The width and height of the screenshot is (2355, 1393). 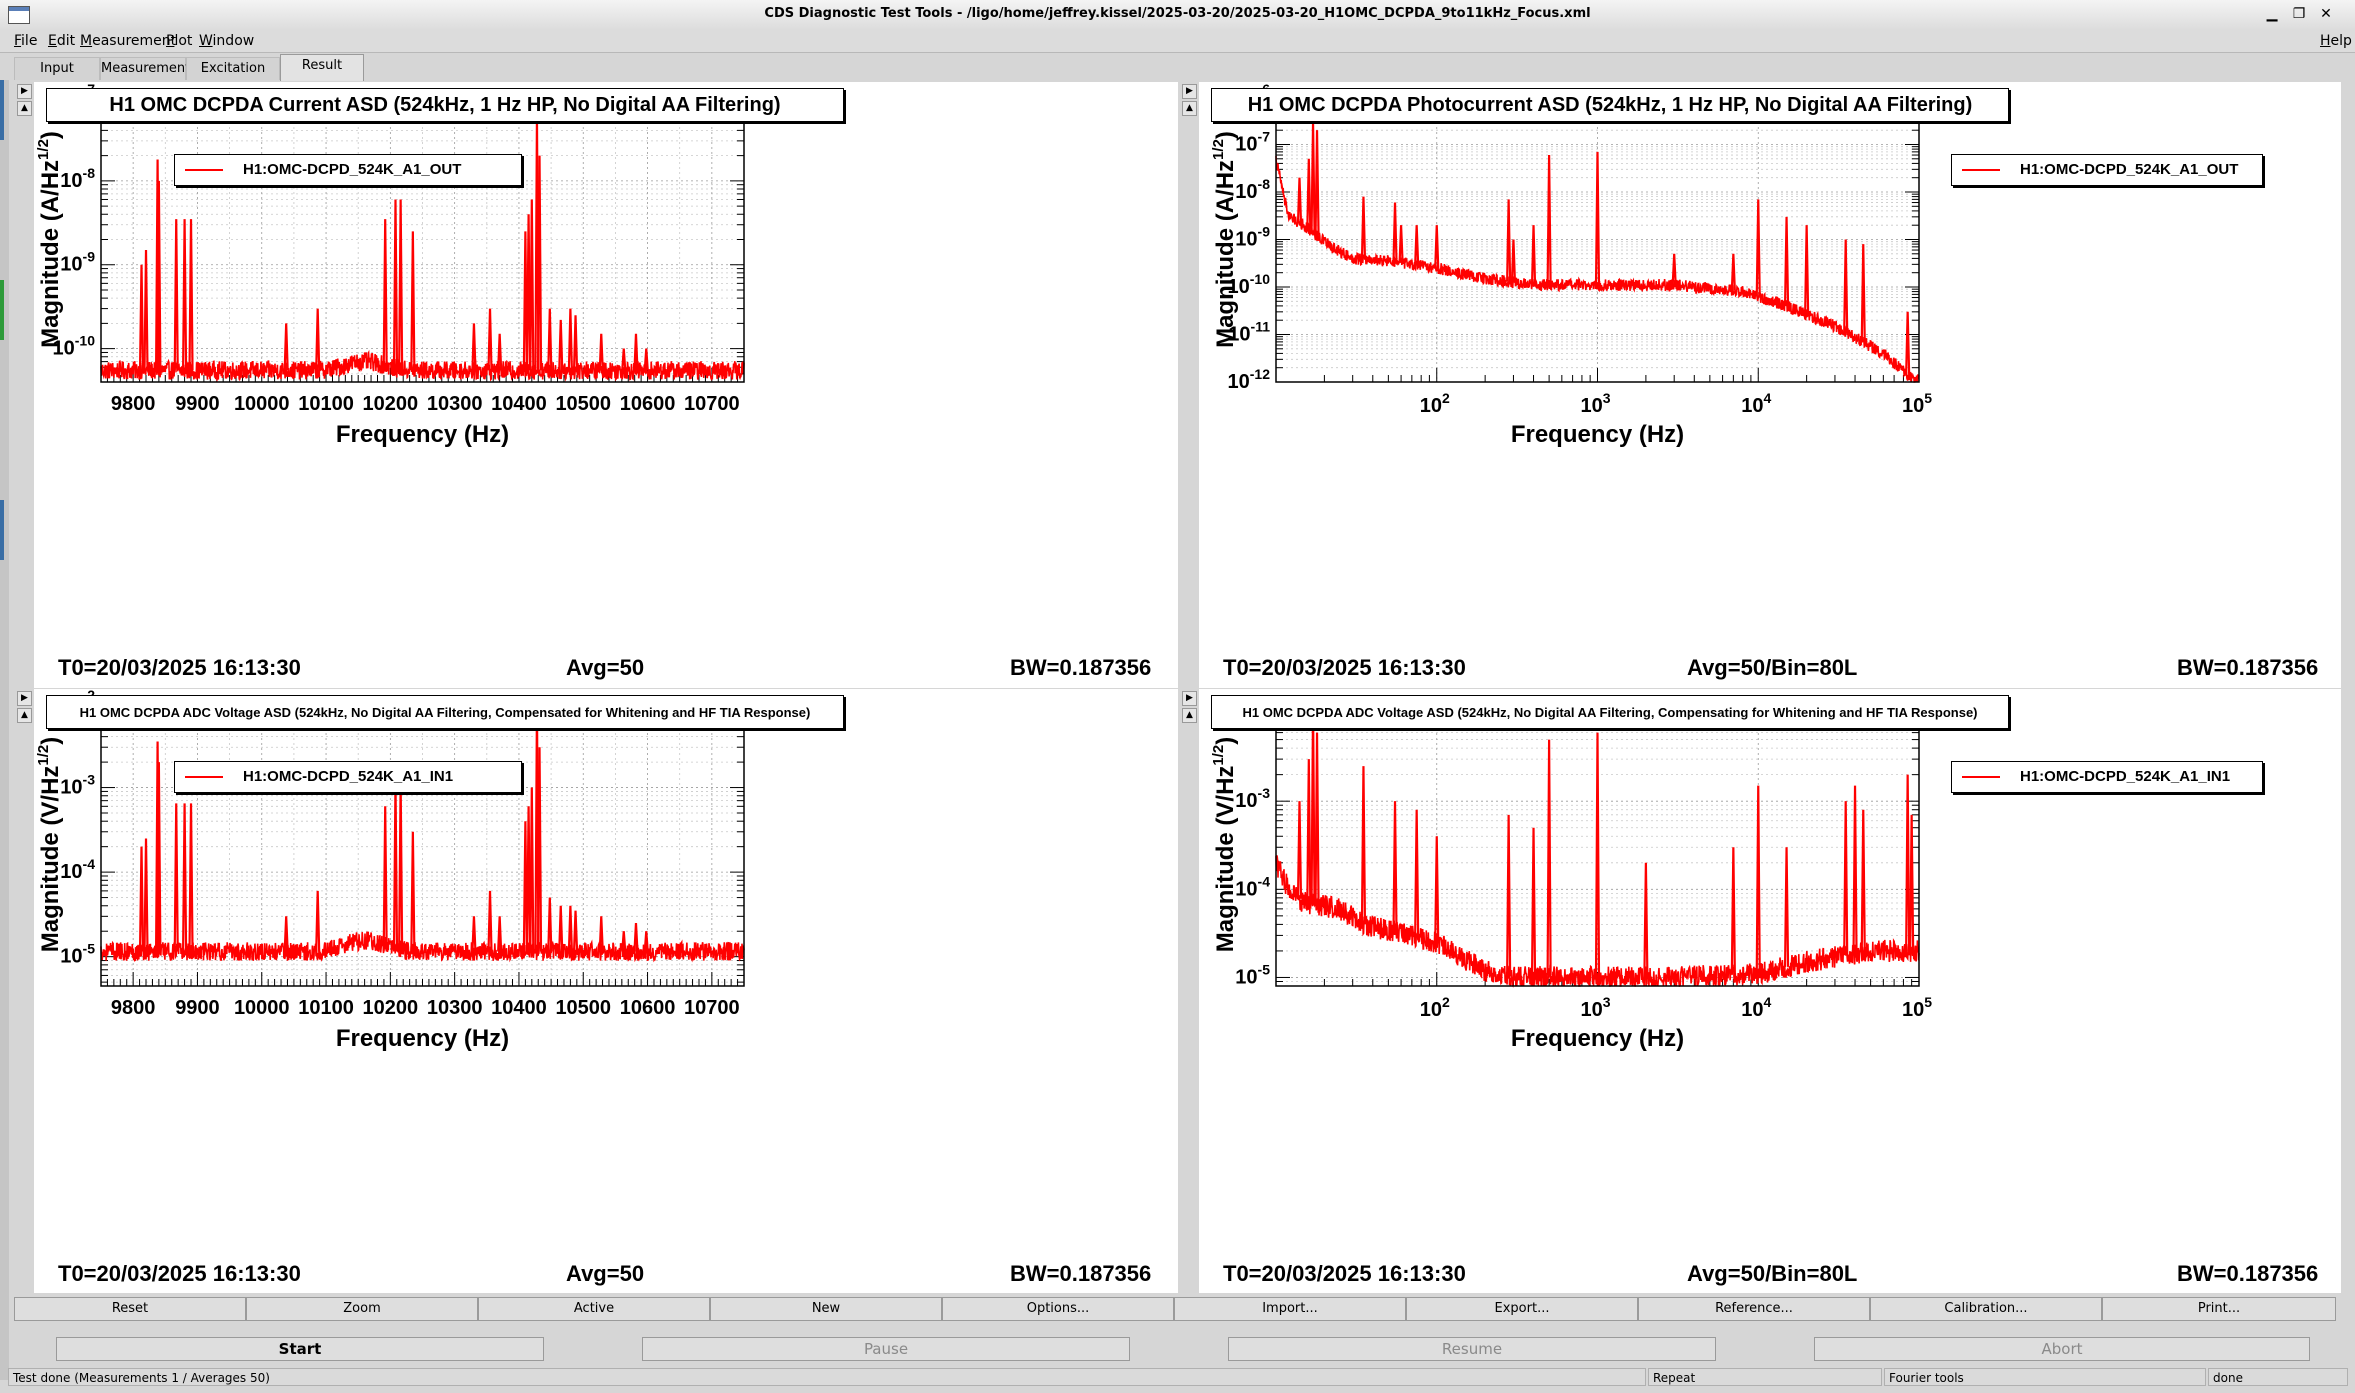 I want to click on menu-file: File, so click(x=26, y=41).